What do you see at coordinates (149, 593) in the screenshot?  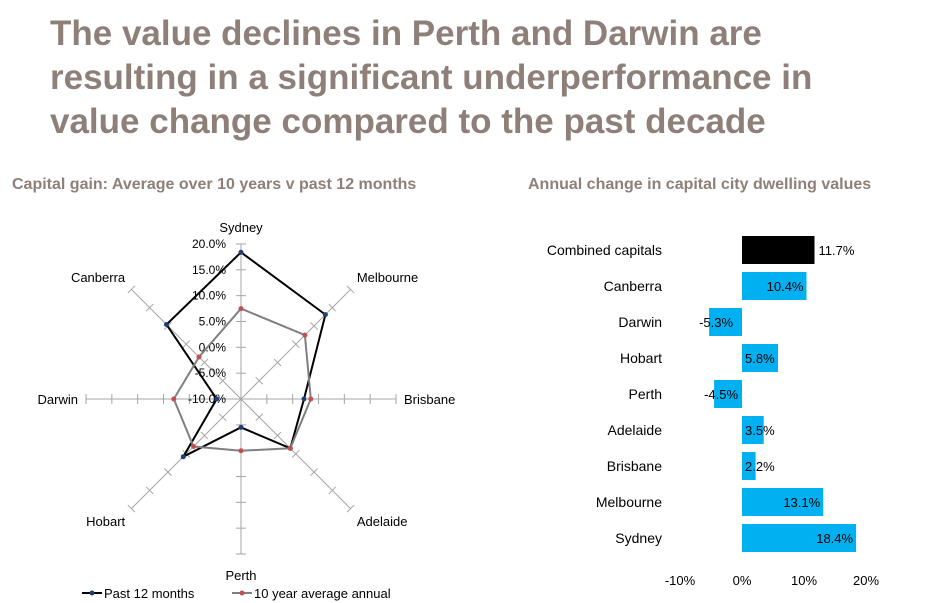 I see `legend-label-past-12-months: Past 12 months` at bounding box center [149, 593].